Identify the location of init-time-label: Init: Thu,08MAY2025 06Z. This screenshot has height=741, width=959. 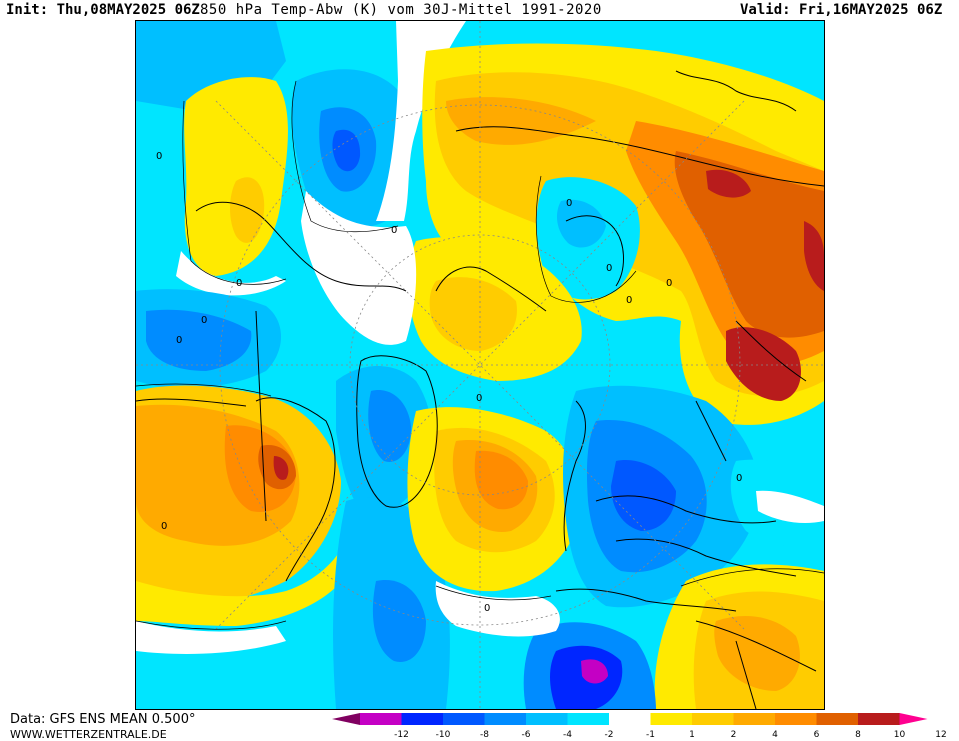
(103, 10).